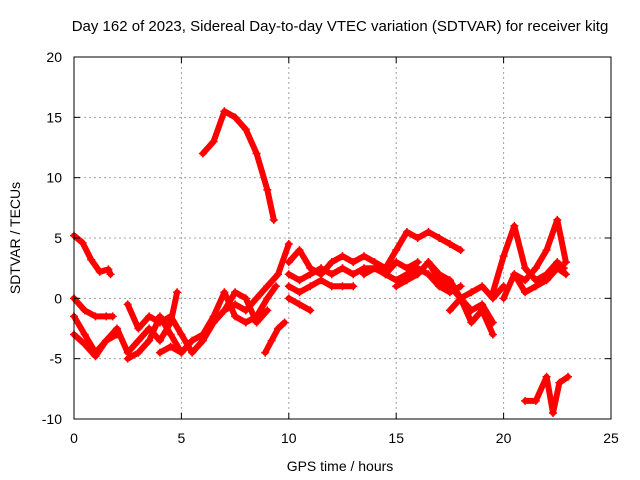  What do you see at coordinates (504, 438) in the screenshot?
I see `x-tick-label: 20` at bounding box center [504, 438].